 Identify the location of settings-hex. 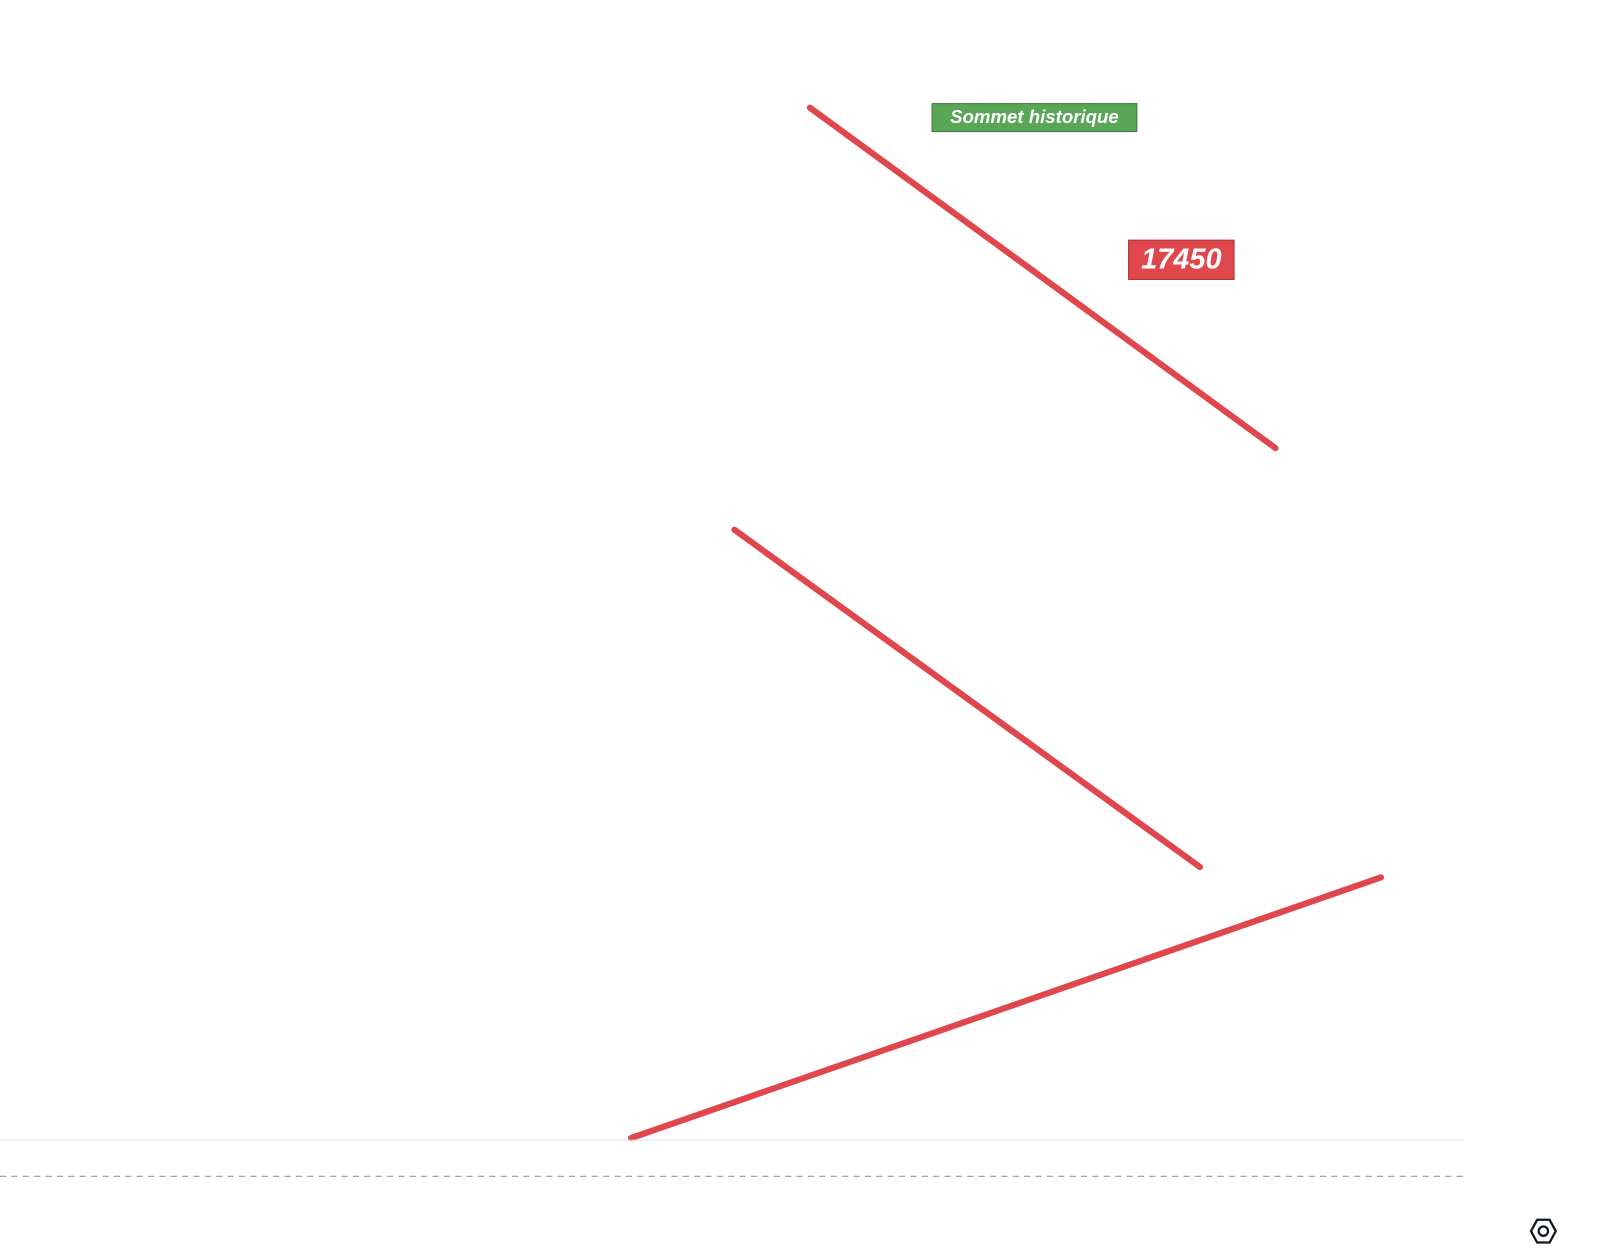
(1543, 1231).